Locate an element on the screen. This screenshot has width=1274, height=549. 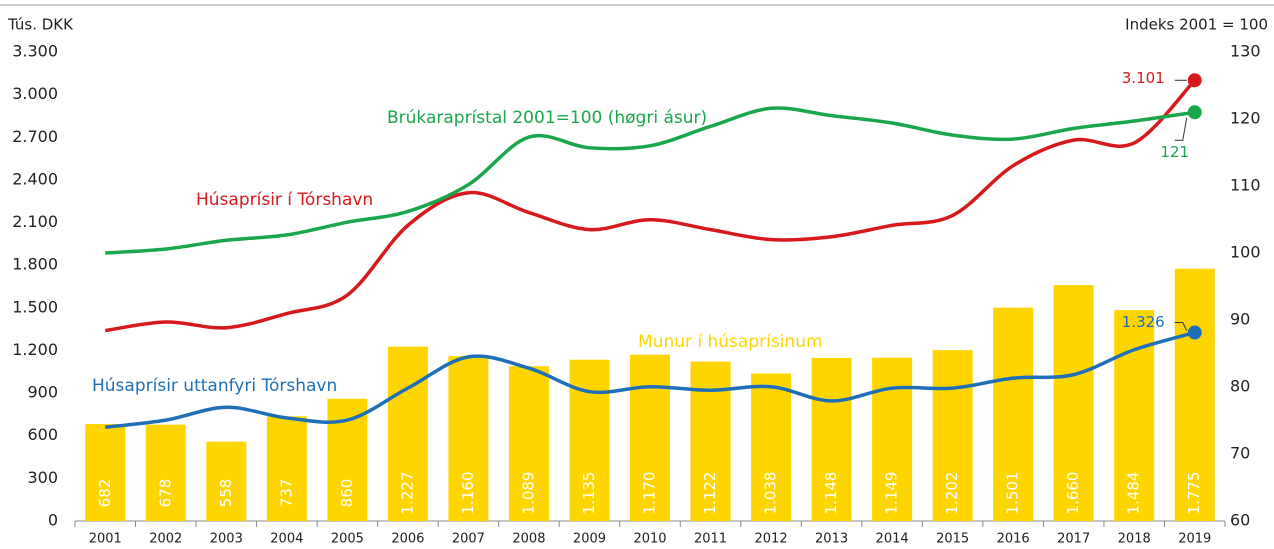
bar-value-label: 860 is located at coordinates (347, 493).